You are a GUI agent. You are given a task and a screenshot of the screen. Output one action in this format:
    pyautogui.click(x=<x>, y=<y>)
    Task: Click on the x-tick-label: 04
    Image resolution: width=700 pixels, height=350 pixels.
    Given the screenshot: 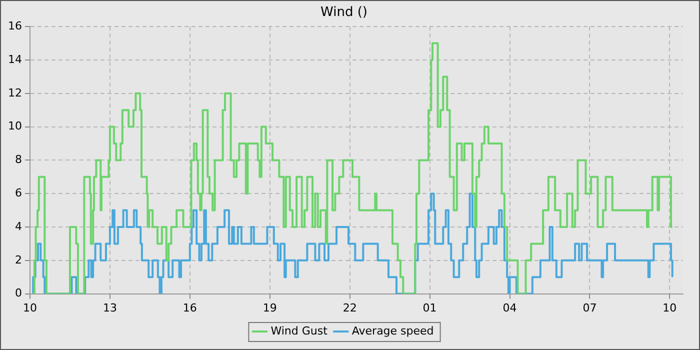 What is the action you would take?
    pyautogui.click(x=509, y=307)
    